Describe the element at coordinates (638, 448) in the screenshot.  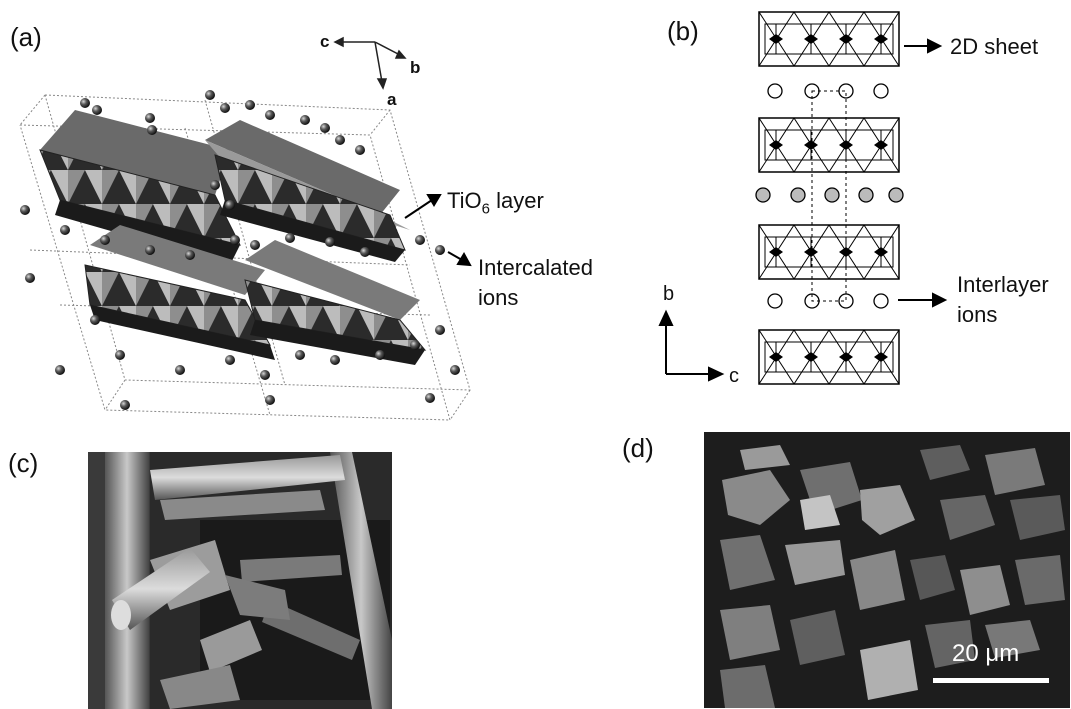
I see `panel-d-label: (d)` at that location.